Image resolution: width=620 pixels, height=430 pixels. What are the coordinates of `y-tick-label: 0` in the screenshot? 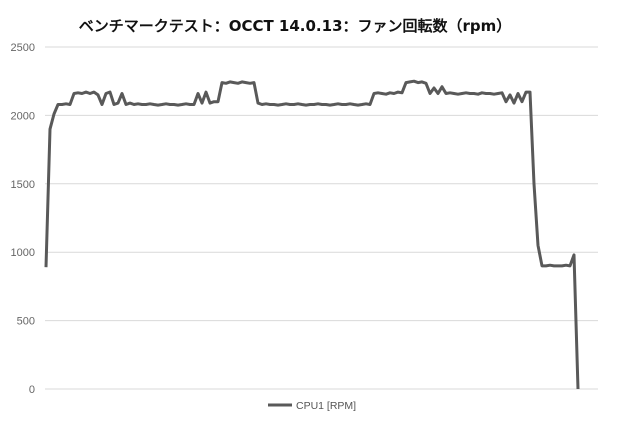 It's located at (32, 390).